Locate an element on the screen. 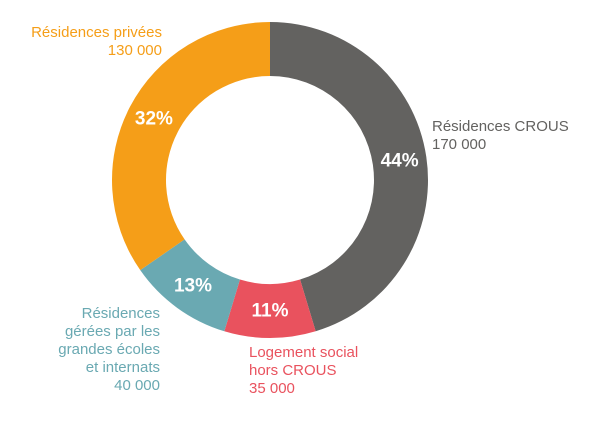 This screenshot has width=590, height=447. slice-label-crous-name: Résidences CROUS is located at coordinates (500, 126).